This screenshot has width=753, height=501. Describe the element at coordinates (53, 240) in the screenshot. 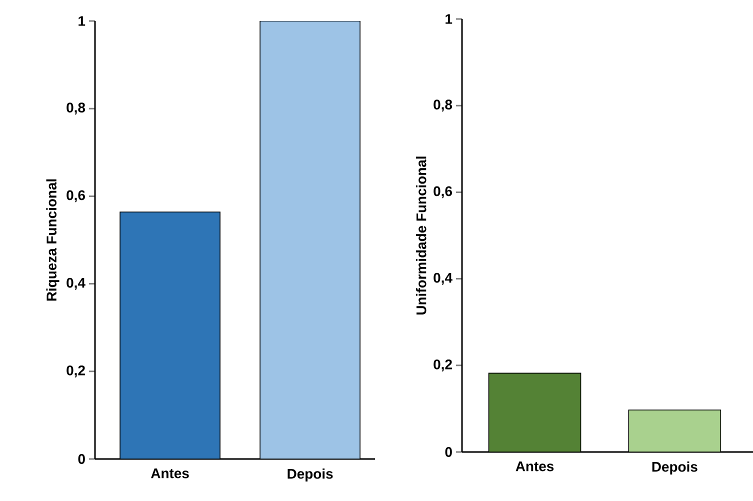

I see `y-axis-title: Riqueza Funcional` at that location.